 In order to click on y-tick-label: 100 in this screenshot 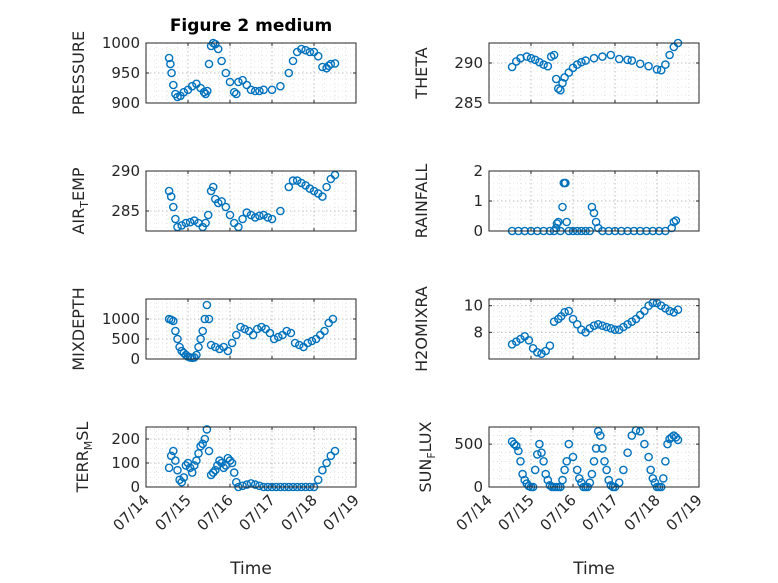, I will do `click(125, 463)`.